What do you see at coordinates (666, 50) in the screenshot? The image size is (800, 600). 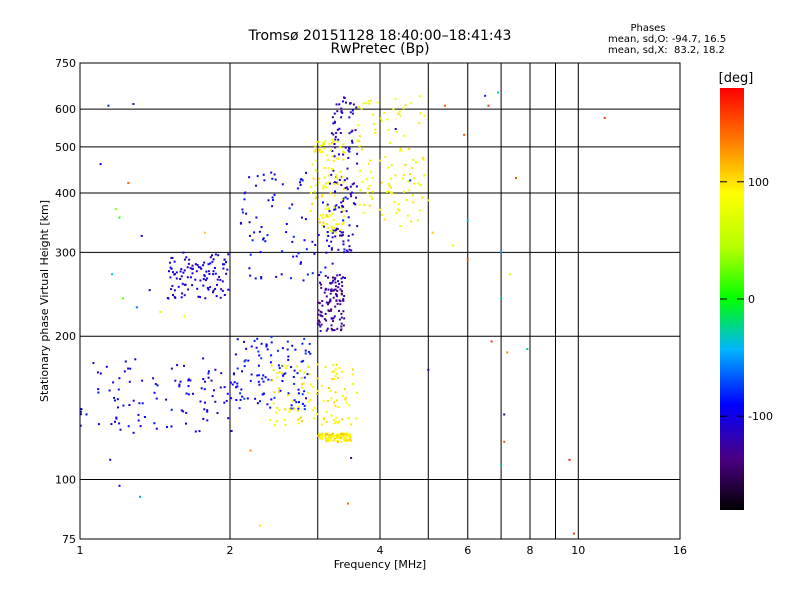 I see `stats-x-line: mean, sd,X: 83.2, 18.2` at bounding box center [666, 50].